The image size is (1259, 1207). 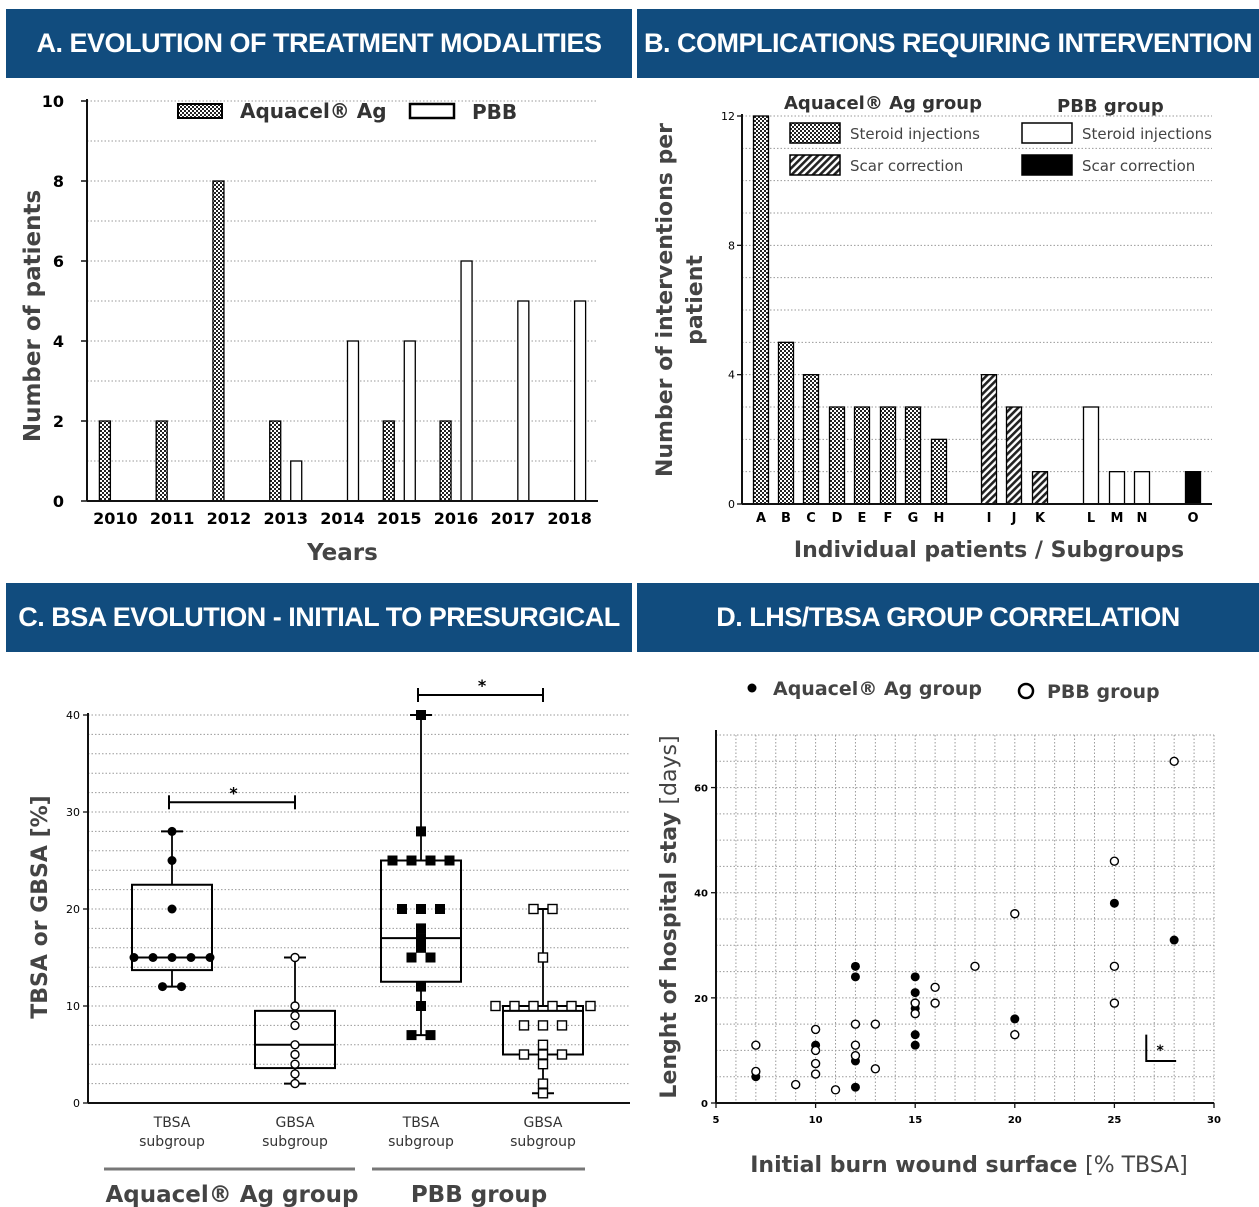 I want to click on y-tick-label: 40, so click(x=73, y=715).